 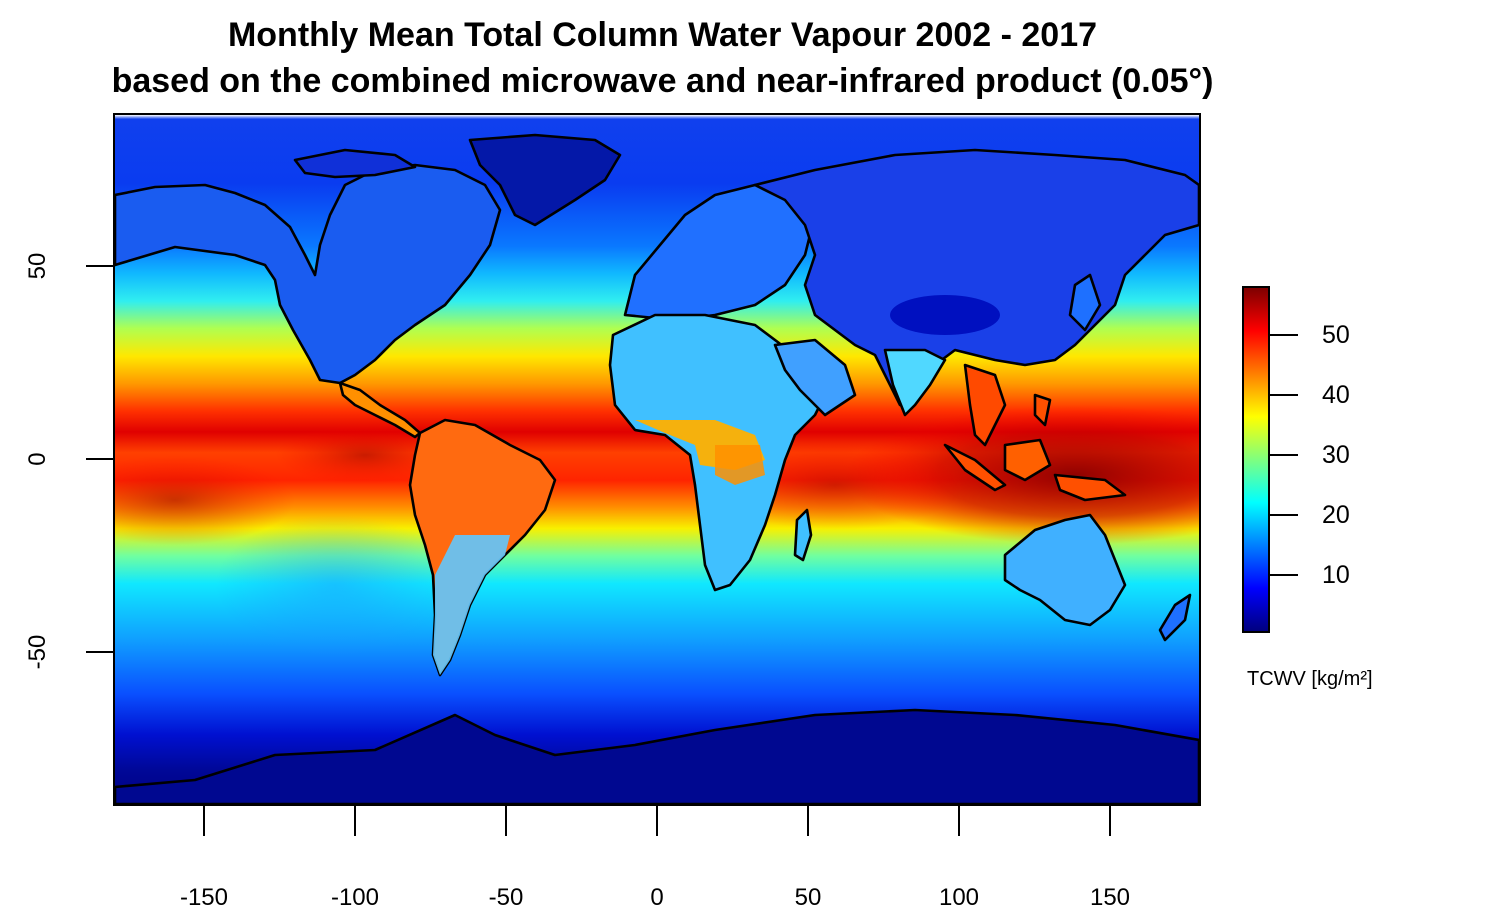 What do you see at coordinates (1256, 459) in the screenshot?
I see `colorbar` at bounding box center [1256, 459].